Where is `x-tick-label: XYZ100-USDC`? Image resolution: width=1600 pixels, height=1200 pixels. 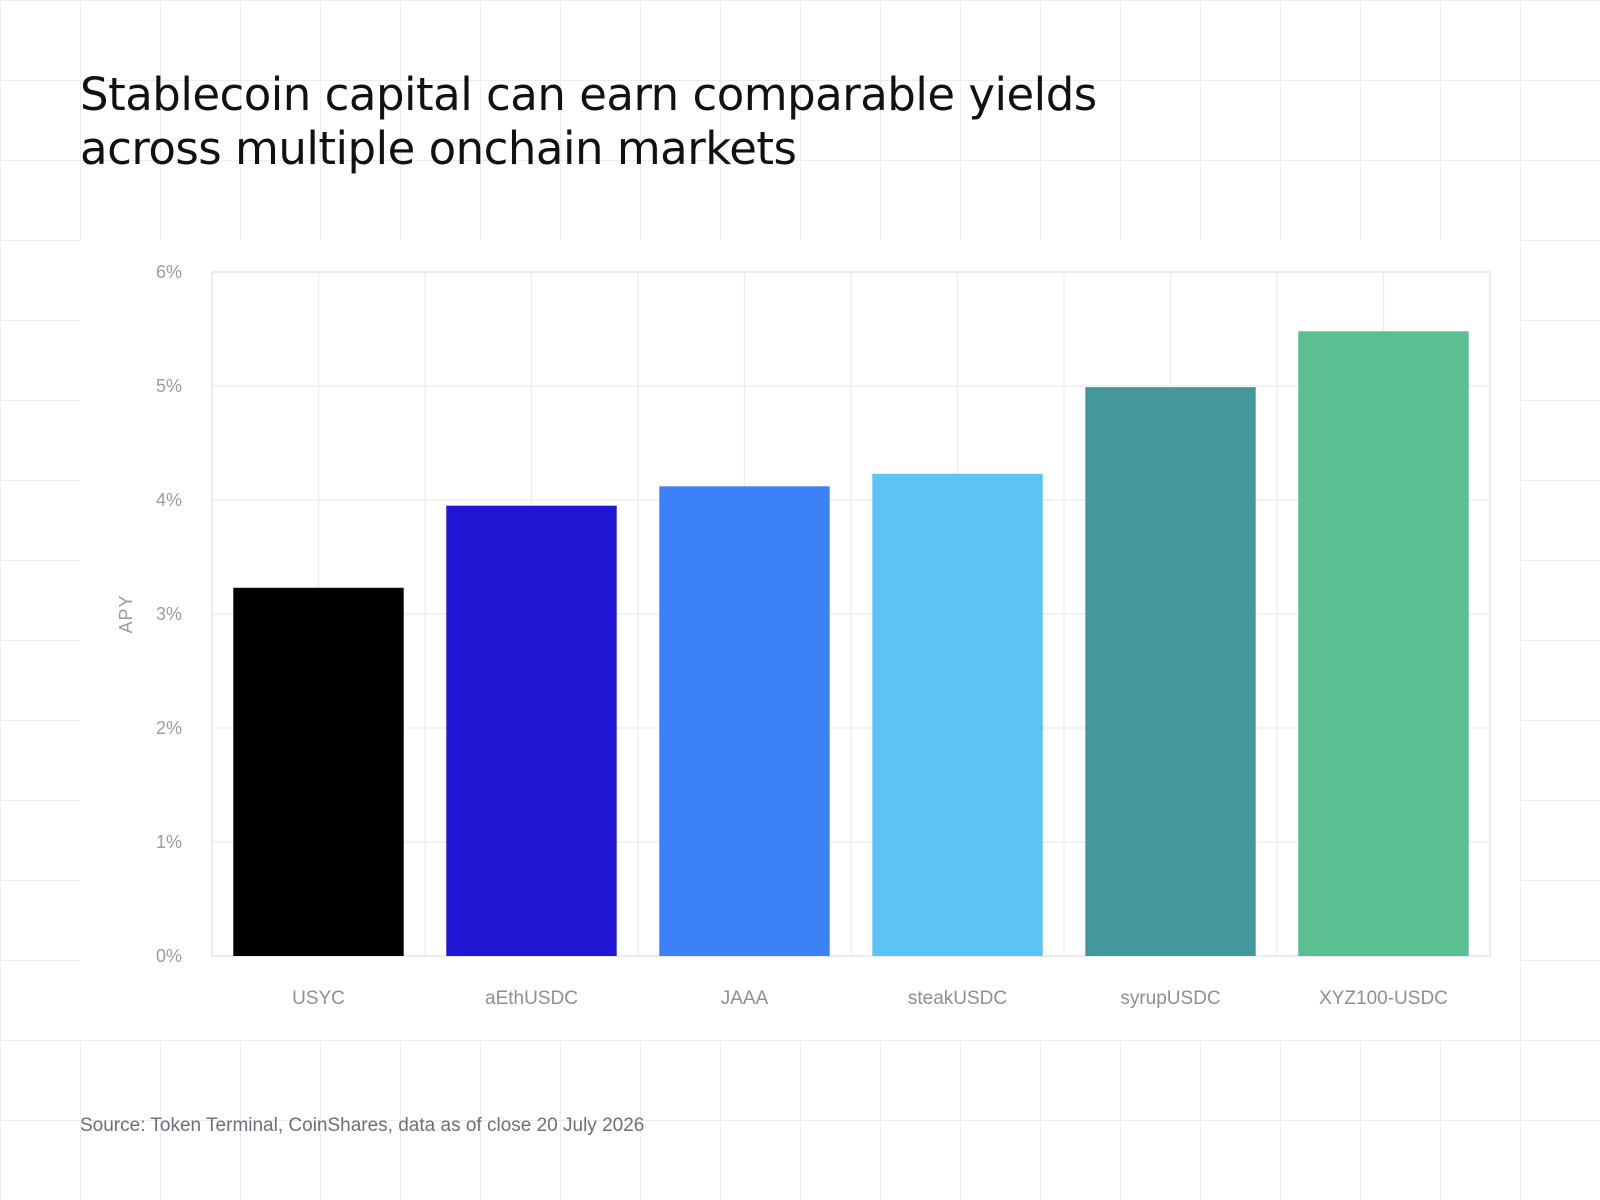
x-tick-label: XYZ100-USDC is located at coordinates (1383, 998).